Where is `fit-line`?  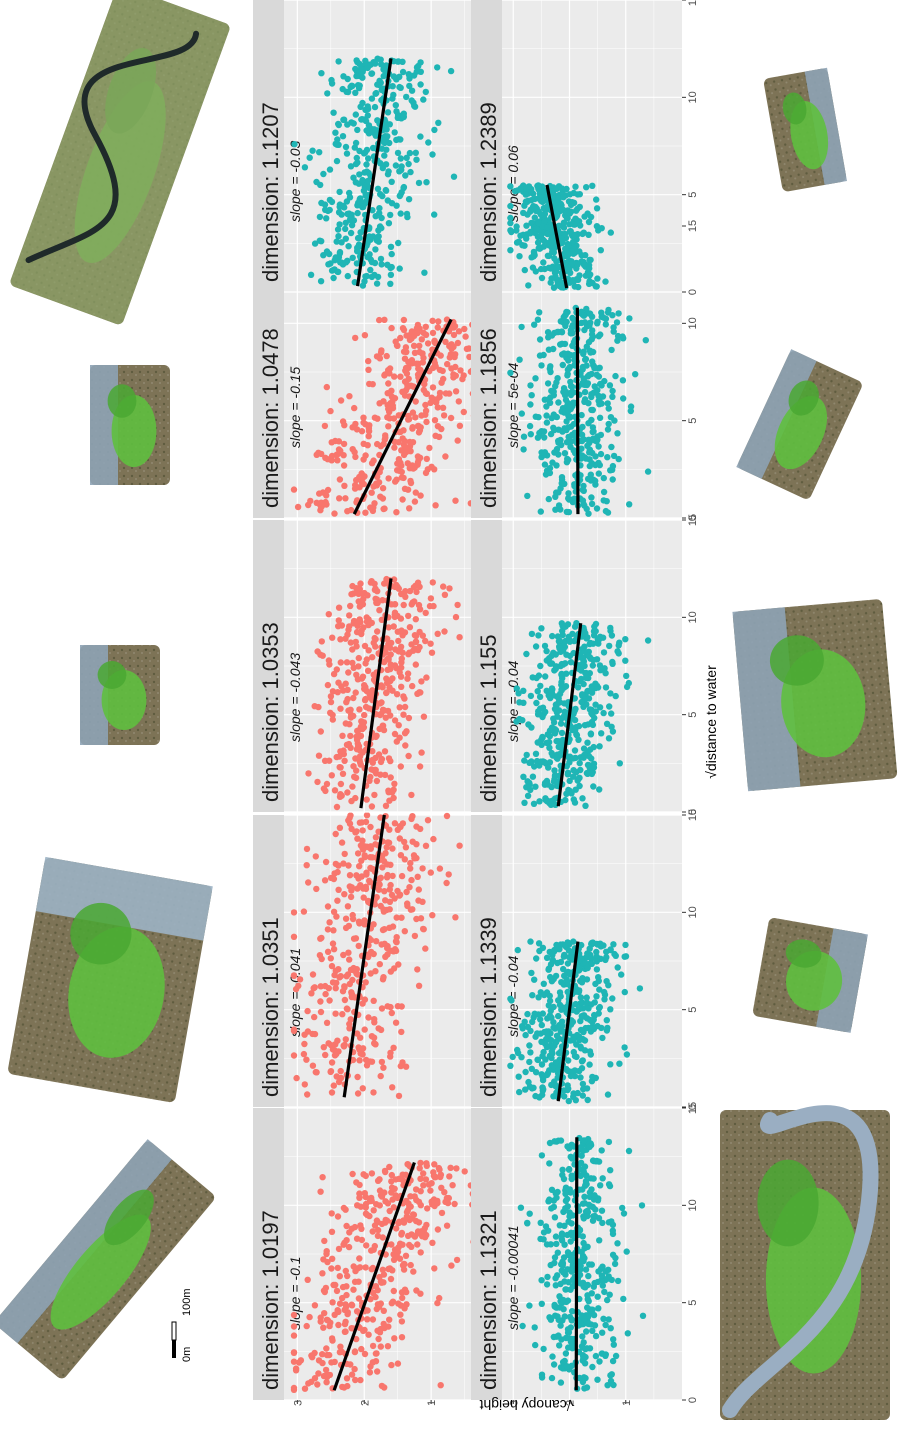 fit-line is located at coordinates (576, 1264).